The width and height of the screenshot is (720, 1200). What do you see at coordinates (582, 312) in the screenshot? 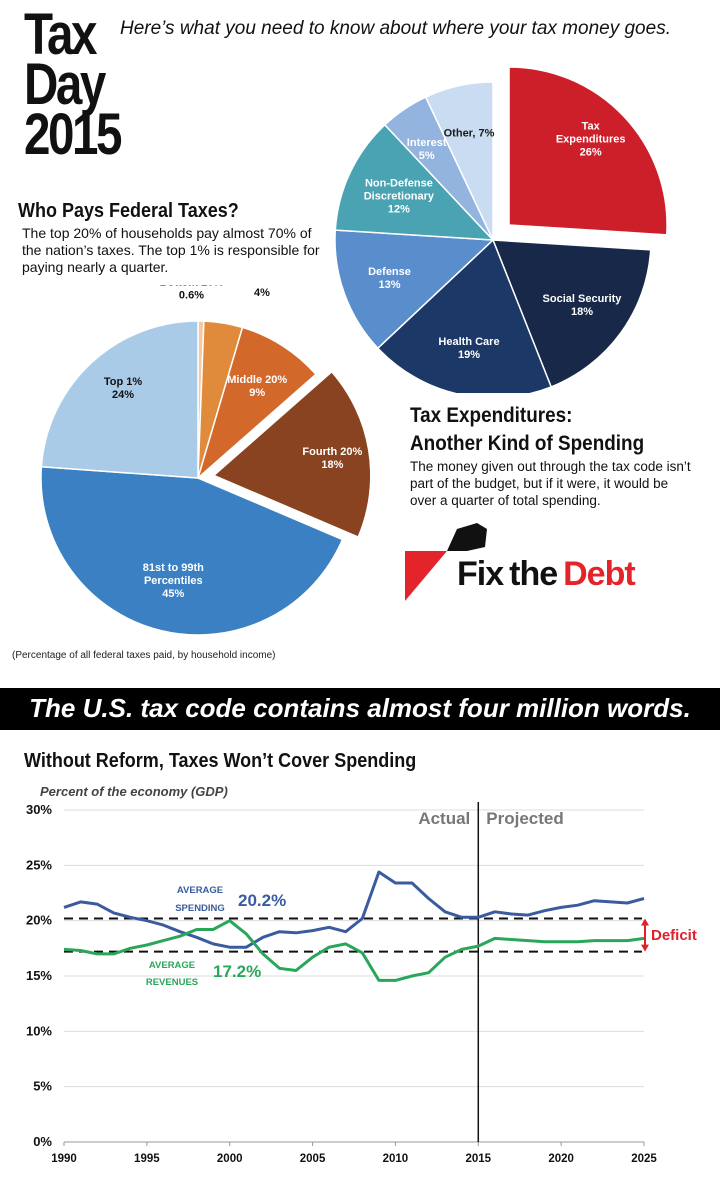
I see `budget-slice-label-social-security-1: 18%` at bounding box center [582, 312].